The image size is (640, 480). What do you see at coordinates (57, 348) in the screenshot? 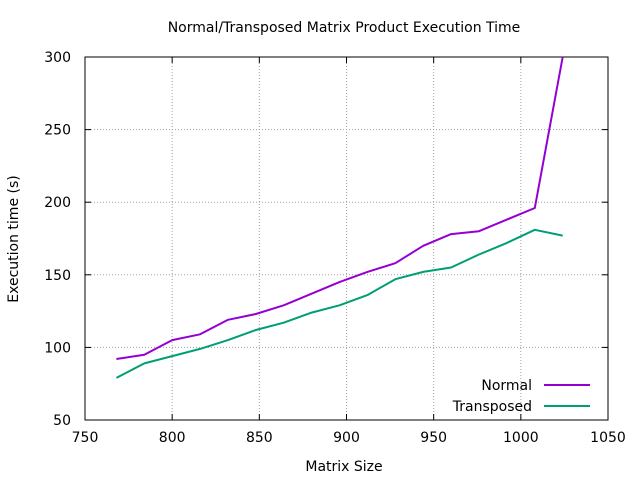
I see `y-tick-label: 100` at bounding box center [57, 348].